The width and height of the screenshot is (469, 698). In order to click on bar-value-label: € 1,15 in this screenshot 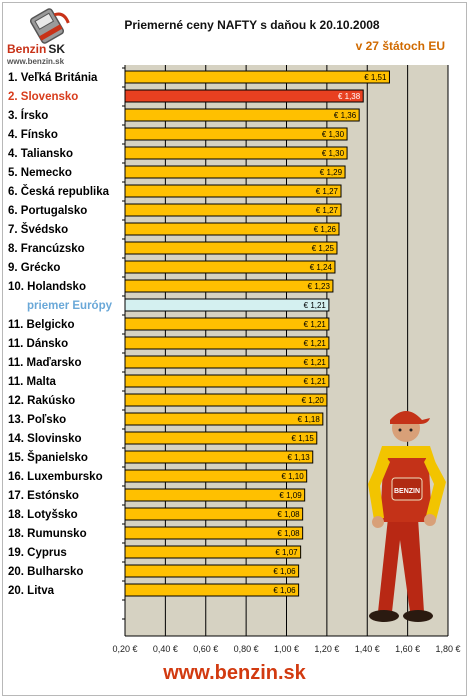, I will do `click(303, 438)`.